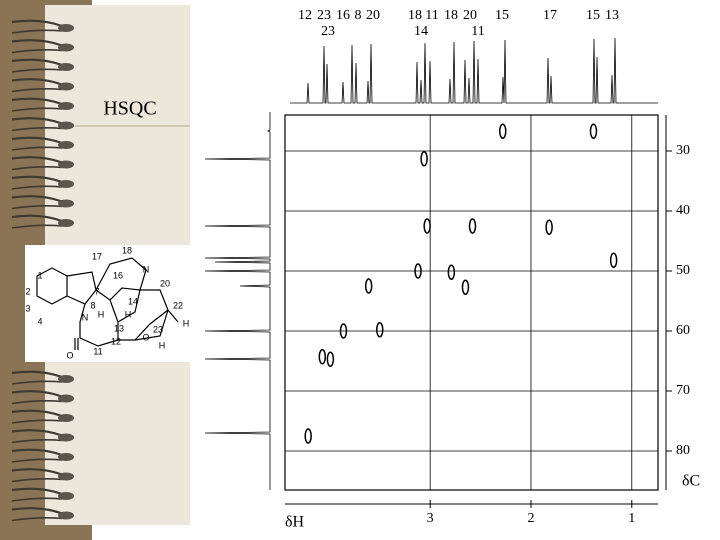  Describe the element at coordinates (92, 305) in the screenshot. I see `atom-label: 8` at that location.